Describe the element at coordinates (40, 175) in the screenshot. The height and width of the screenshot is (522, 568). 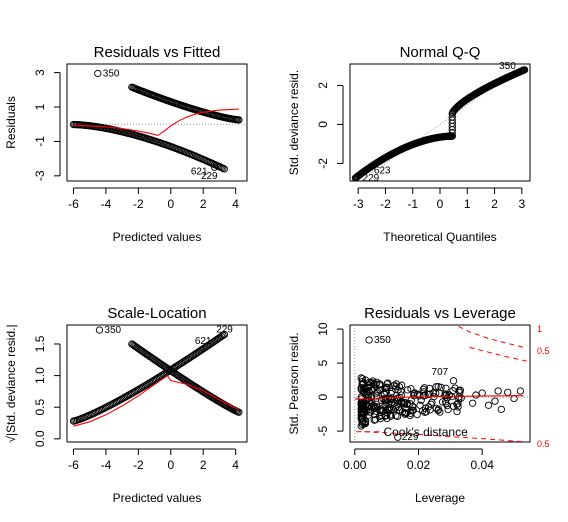
I see `y-tick-label: -3` at that location.